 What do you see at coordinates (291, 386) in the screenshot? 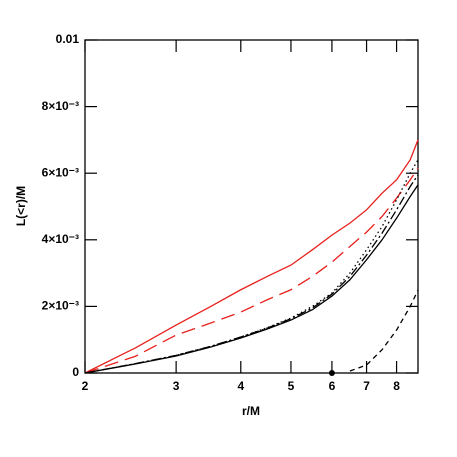
I see `x-tick-label: 5` at bounding box center [291, 386].